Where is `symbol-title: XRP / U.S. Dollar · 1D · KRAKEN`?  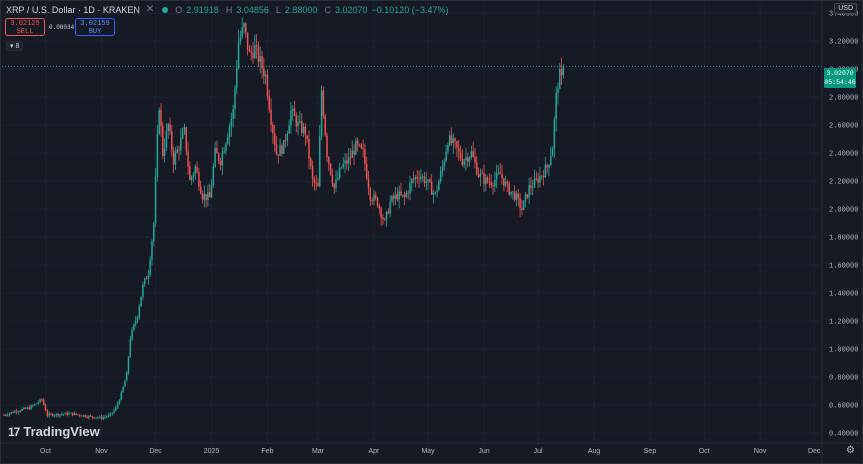
symbol-title: XRP / U.S. Dollar · 1D · KRAKEN is located at coordinates (73, 9).